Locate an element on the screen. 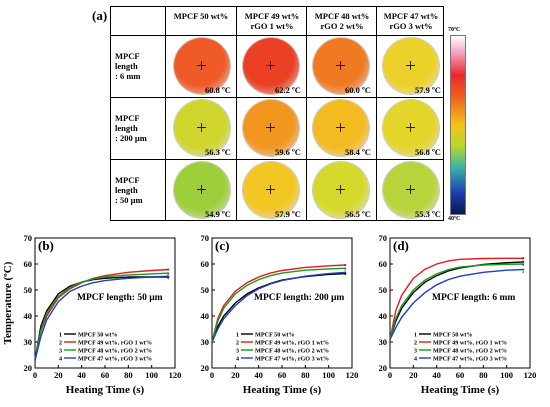 This screenshot has height=407, width=550. column-header-4: MPCF 47 wt% rGO 3 wt% is located at coordinates (411, 21).